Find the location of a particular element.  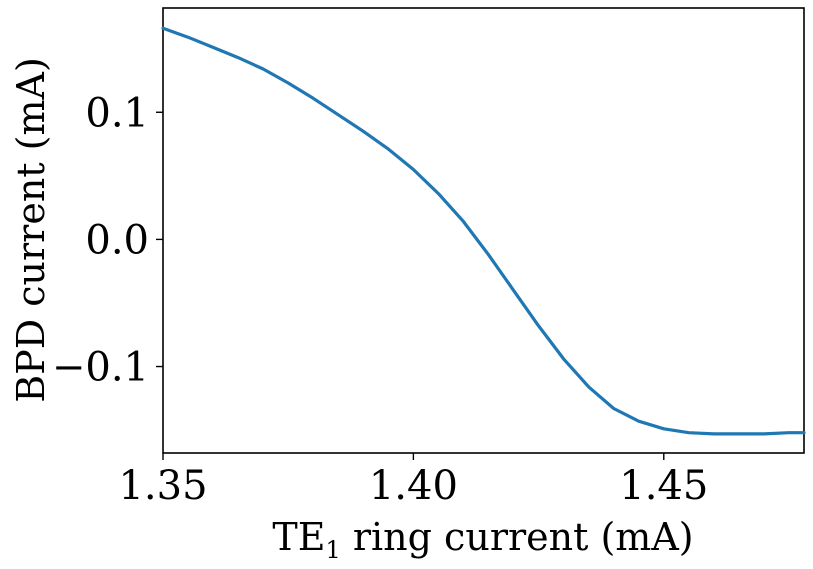

x-tick-label: 1.45 is located at coordinates (663, 486).